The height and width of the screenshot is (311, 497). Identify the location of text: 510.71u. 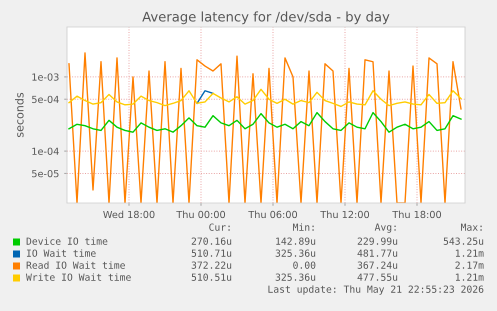
(212, 253).